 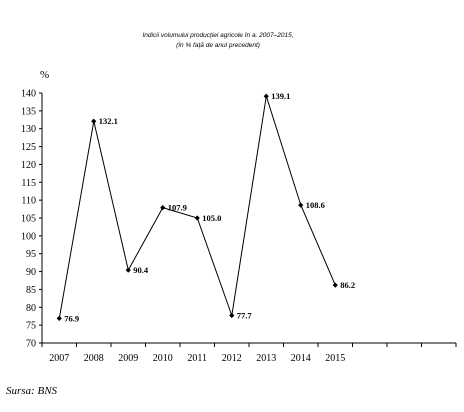 What do you see at coordinates (31, 290) in the screenshot?
I see `y-tick-label: 85` at bounding box center [31, 290].